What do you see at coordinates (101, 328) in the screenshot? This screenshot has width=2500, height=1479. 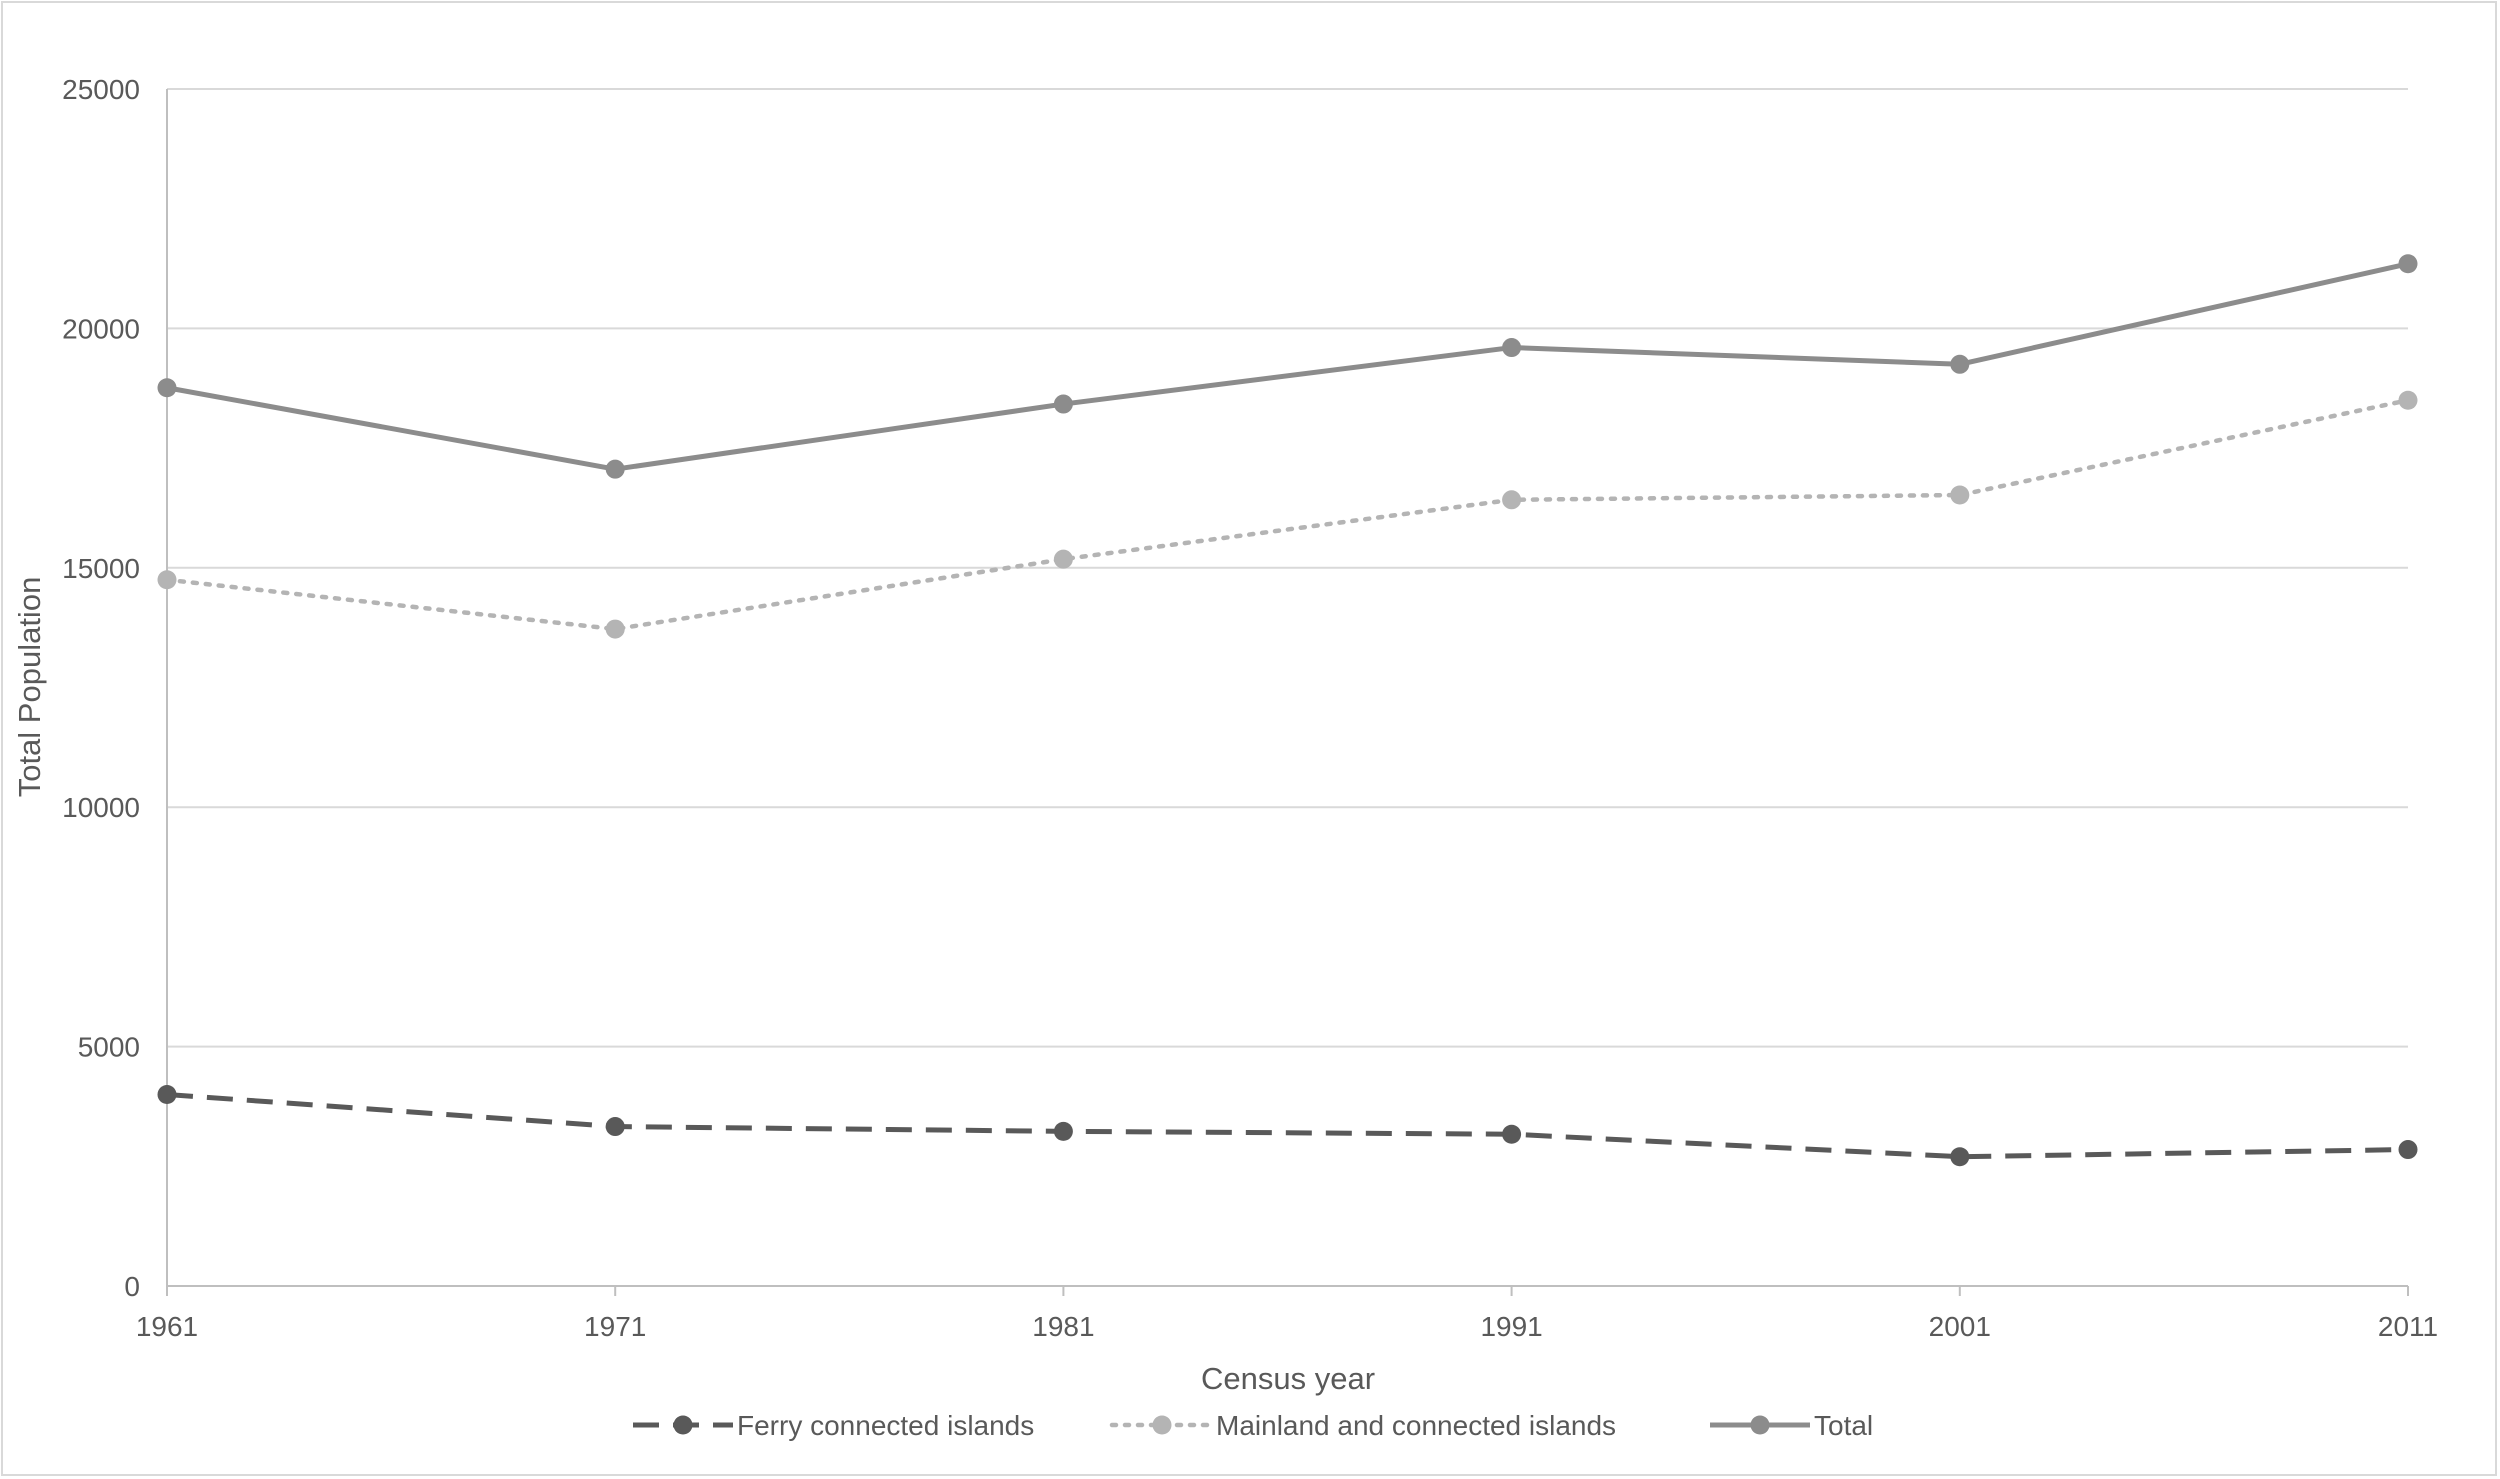 I see `y-tick-label: 20000` at bounding box center [101, 328].